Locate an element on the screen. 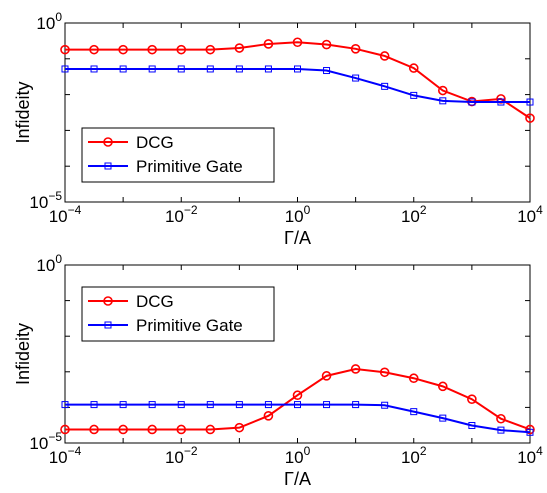 The height and width of the screenshot is (493, 547). x-tick-label: 10⁰ is located at coordinates (298, 214).